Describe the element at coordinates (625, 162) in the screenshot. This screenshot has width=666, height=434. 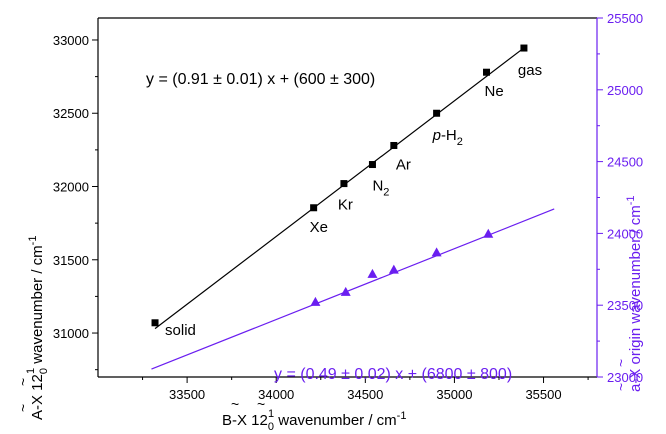
I see `right-y-tick-label: 24500` at that location.